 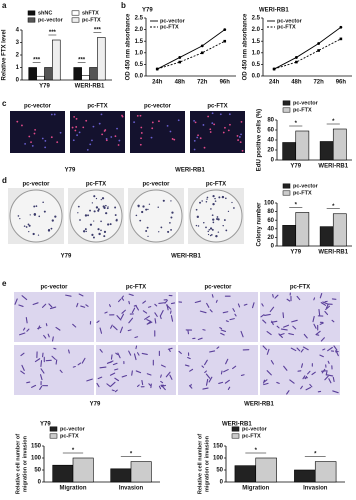 What do you see at coordinates (18, 464) in the screenshot?
I see `y-axis-label: Relative cell number of` at bounding box center [18, 464].